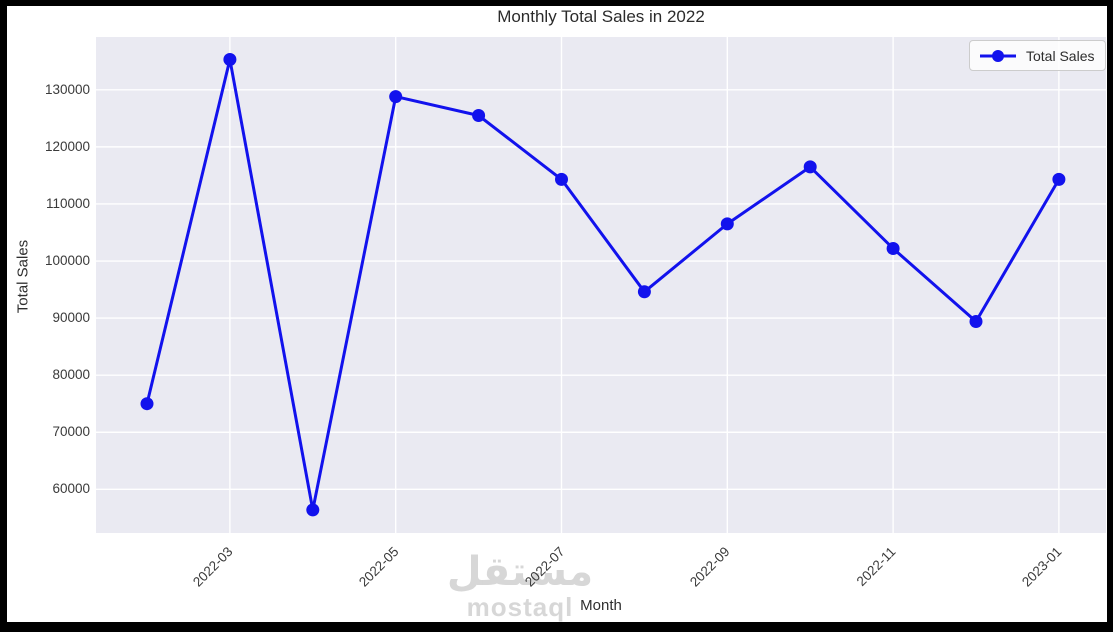 The height and width of the screenshot is (632, 1113). What do you see at coordinates (67, 261) in the screenshot?
I see `y-tick-label: 100000` at bounding box center [67, 261].